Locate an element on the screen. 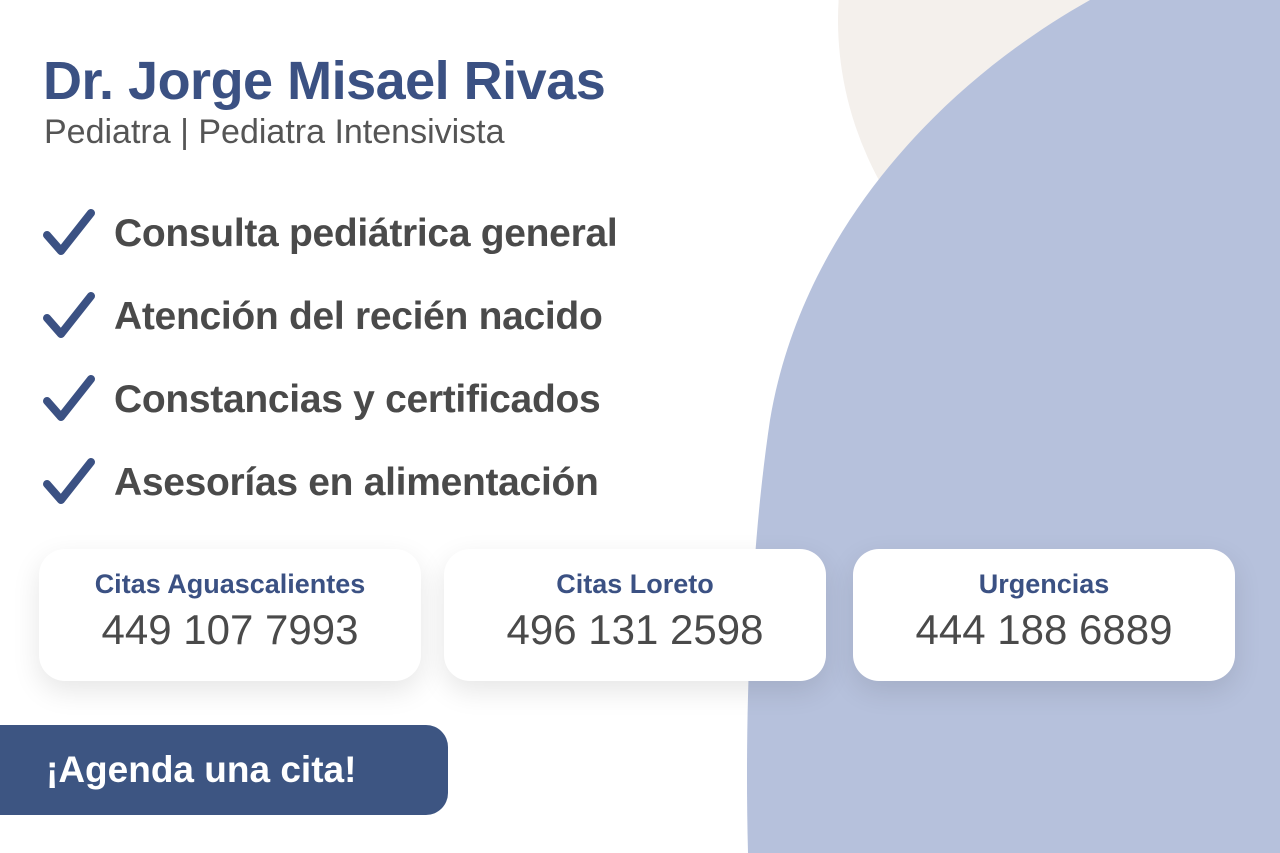 This screenshot has width=1280, height=853. contact-card-aguascalientes: Citas Aguascalientes 449 107 7993 is located at coordinates (230, 615).